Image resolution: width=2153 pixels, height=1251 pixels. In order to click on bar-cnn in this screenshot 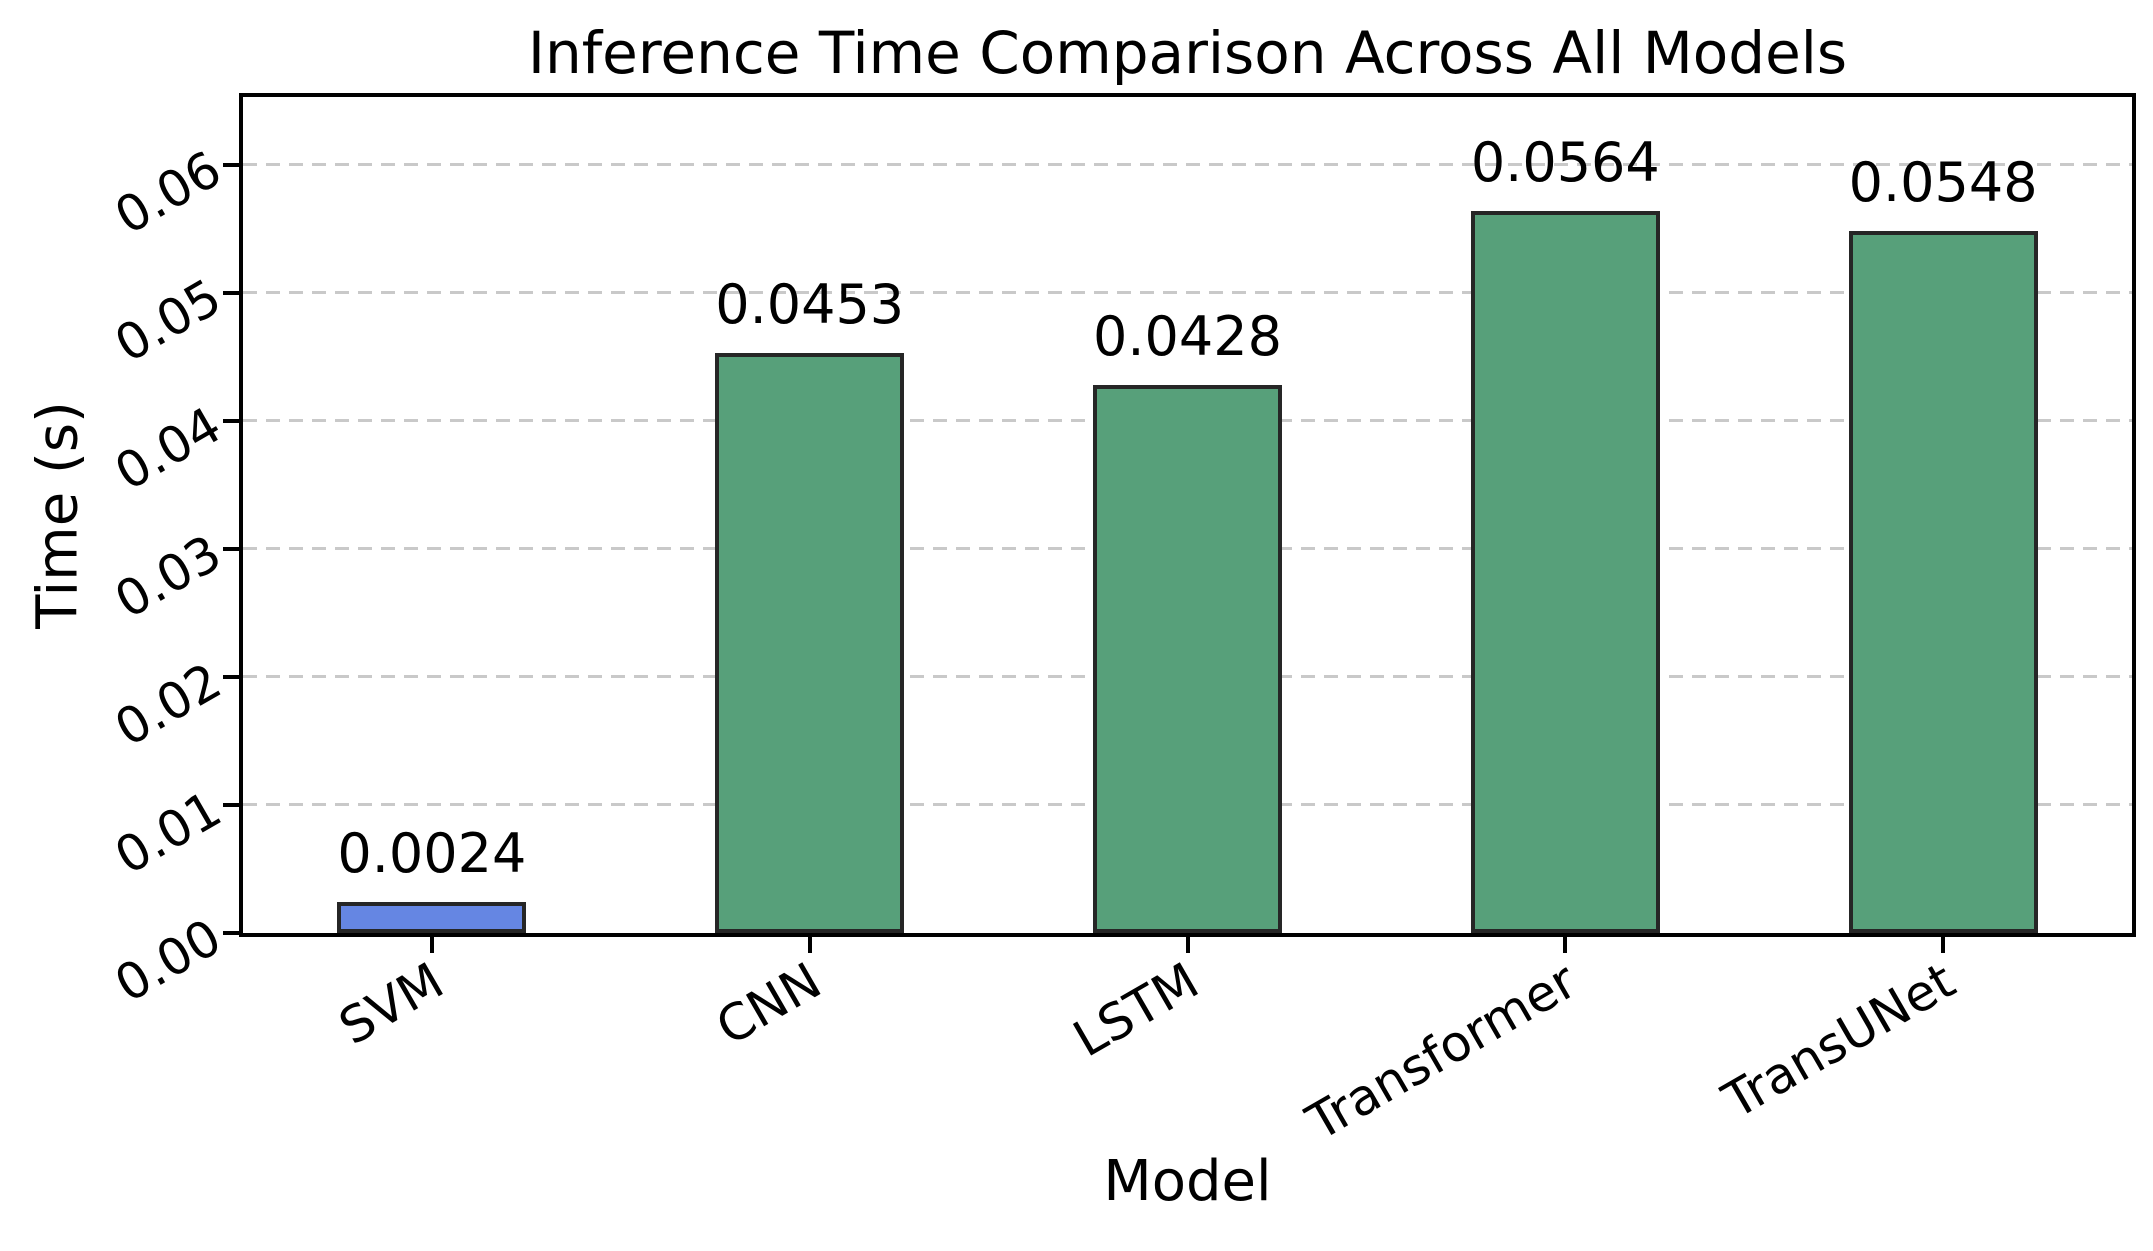, I will do `click(810, 643)`.